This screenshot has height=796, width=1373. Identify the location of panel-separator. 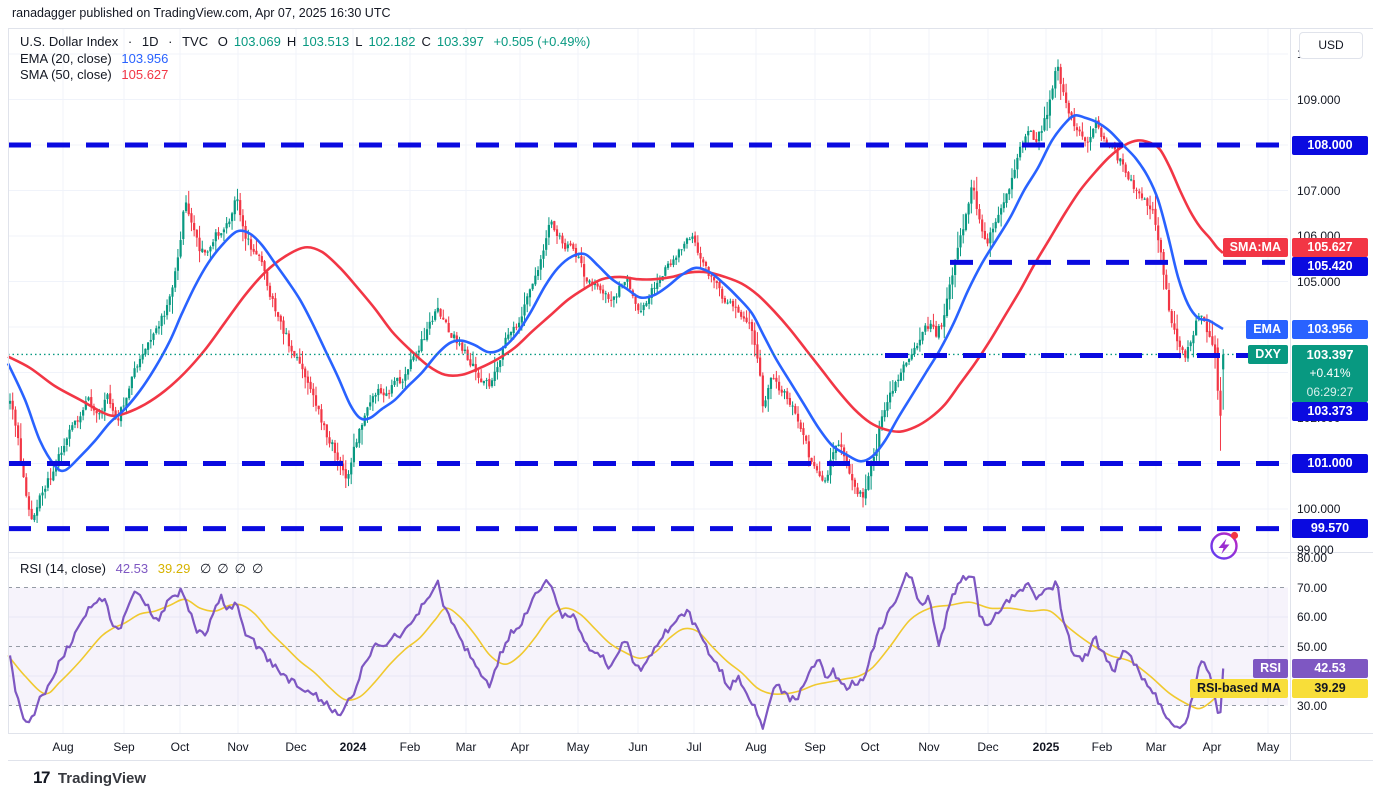
(690, 552).